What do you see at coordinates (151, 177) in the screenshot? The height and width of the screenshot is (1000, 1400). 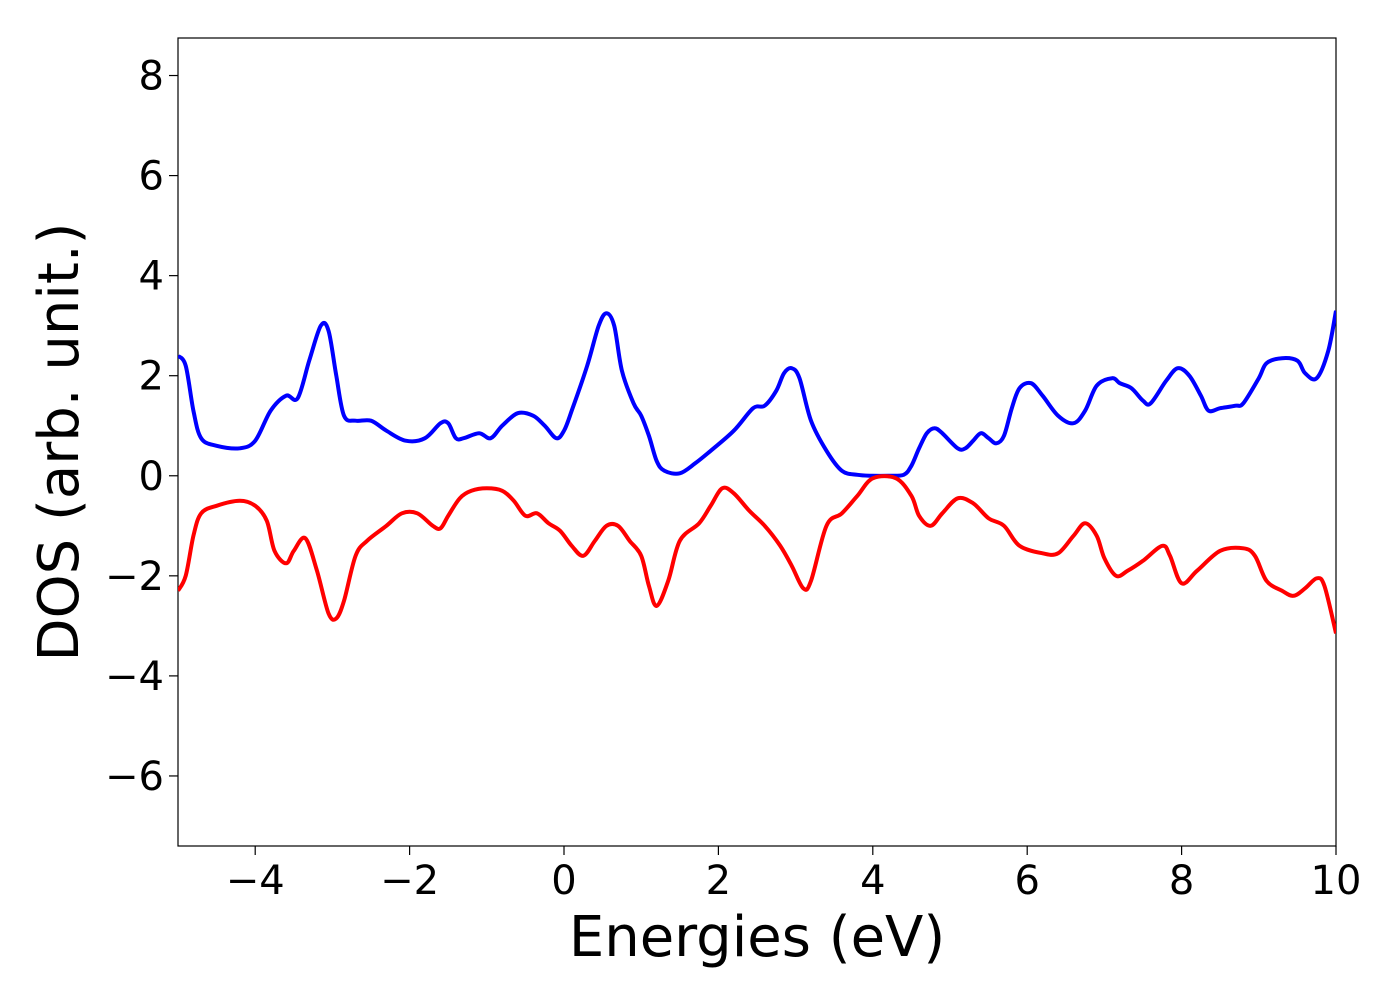 I see `y-tick-label: 6` at bounding box center [151, 177].